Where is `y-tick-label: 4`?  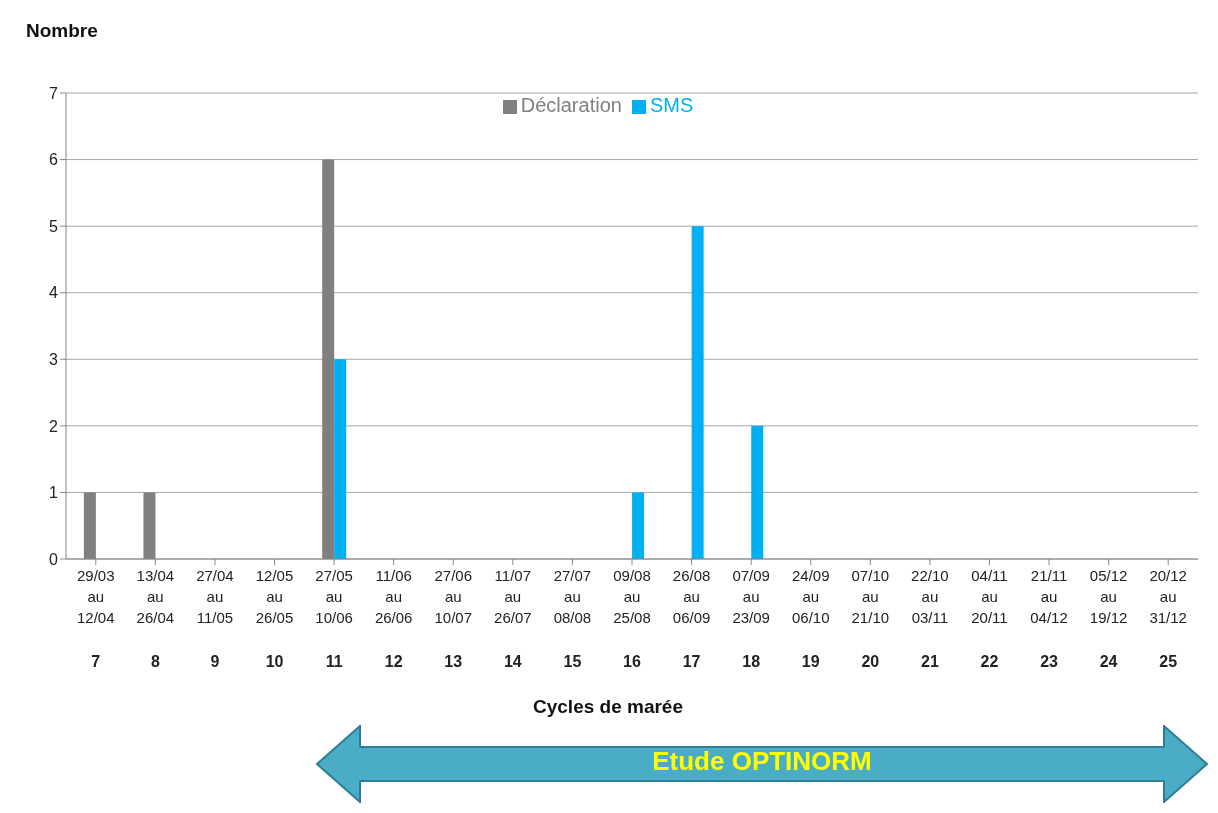 y-tick-label: 4 is located at coordinates (54, 293).